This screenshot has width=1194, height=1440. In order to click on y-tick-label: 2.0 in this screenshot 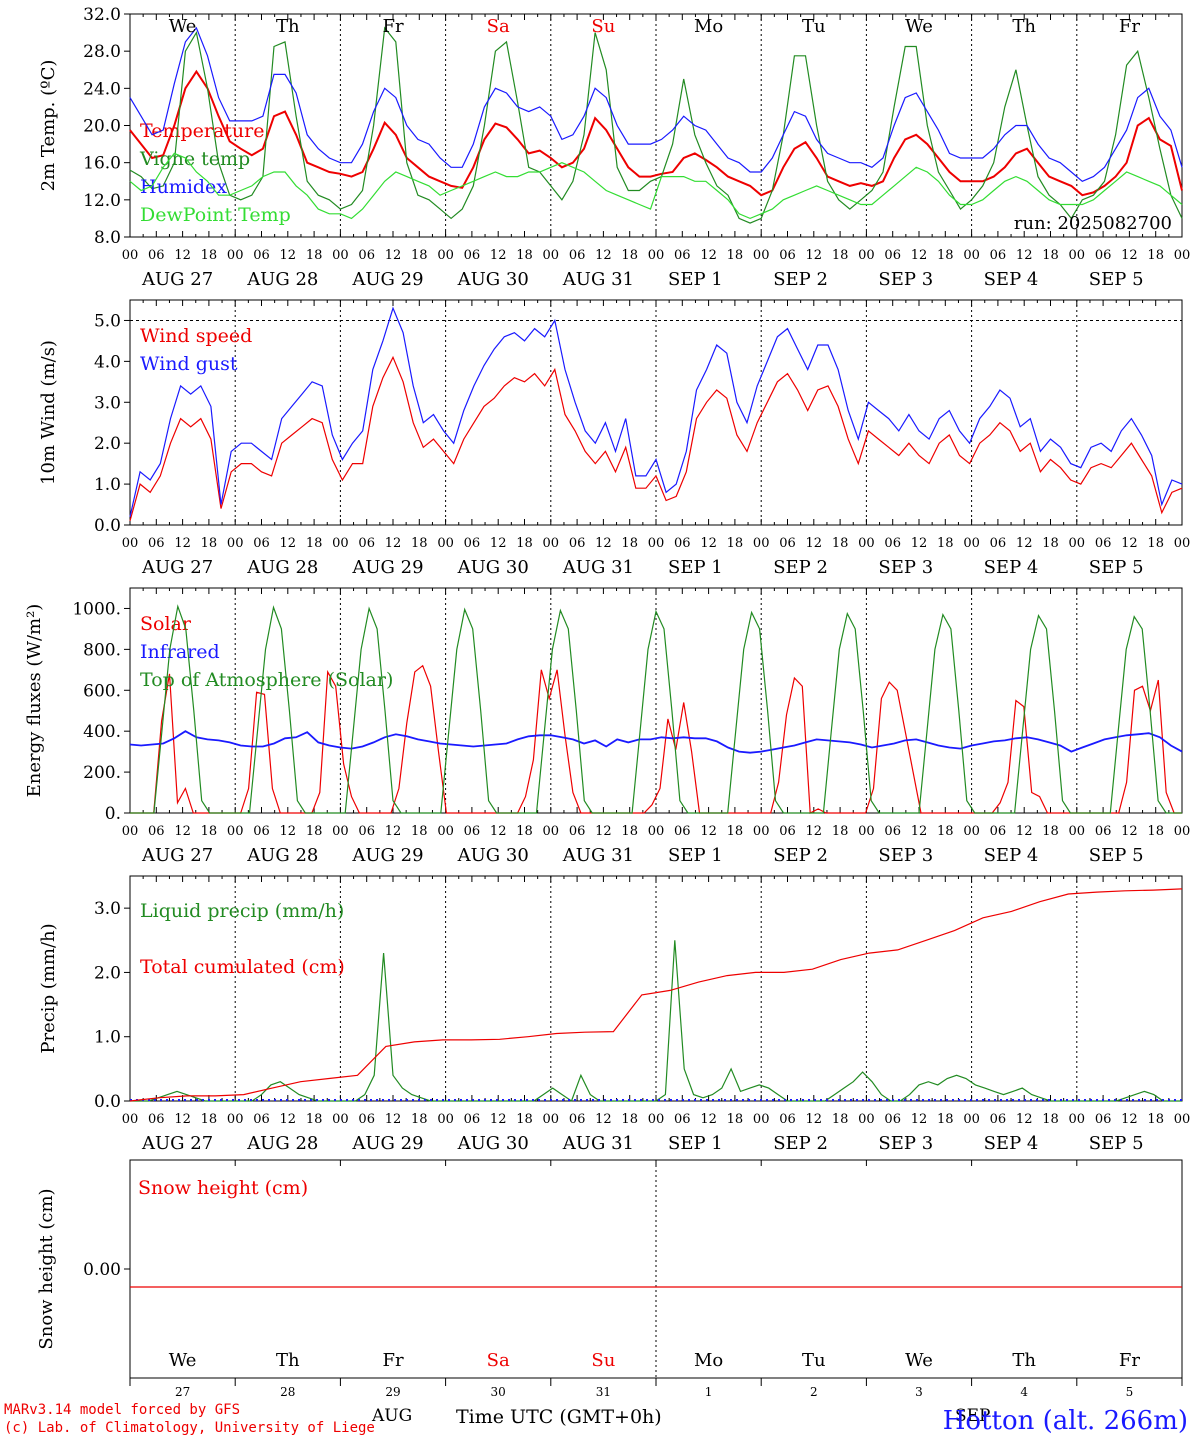, I will do `click(107, 444)`.